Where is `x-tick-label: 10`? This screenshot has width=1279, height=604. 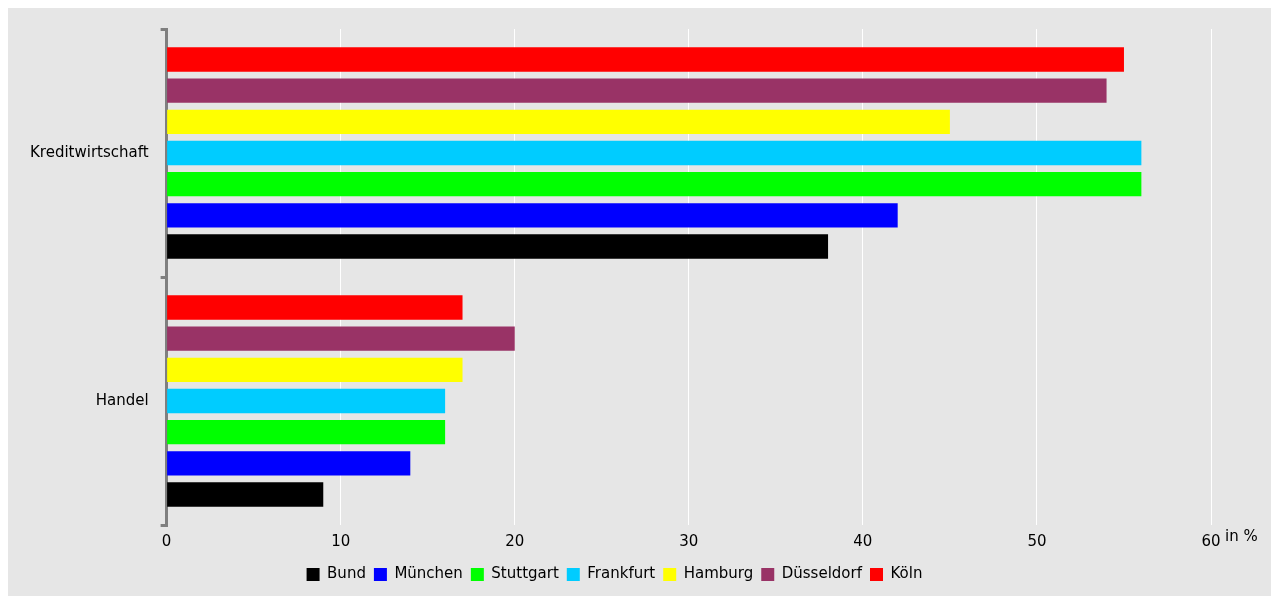
x-tick-label: 10 is located at coordinates (341, 540).